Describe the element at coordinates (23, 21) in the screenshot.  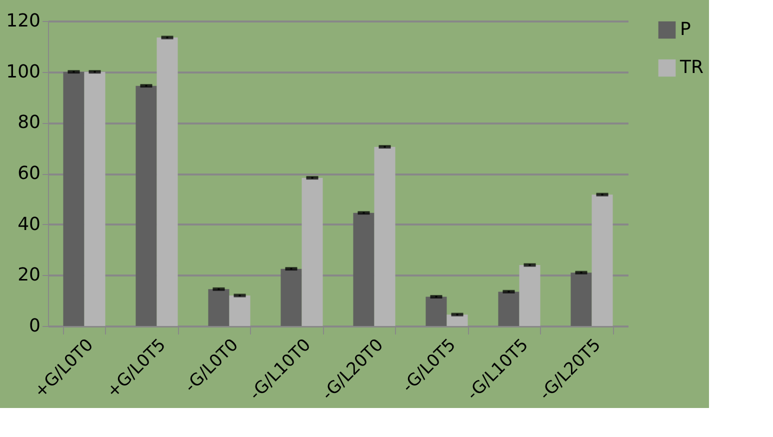
I see `y-tick-label: 120` at that location.